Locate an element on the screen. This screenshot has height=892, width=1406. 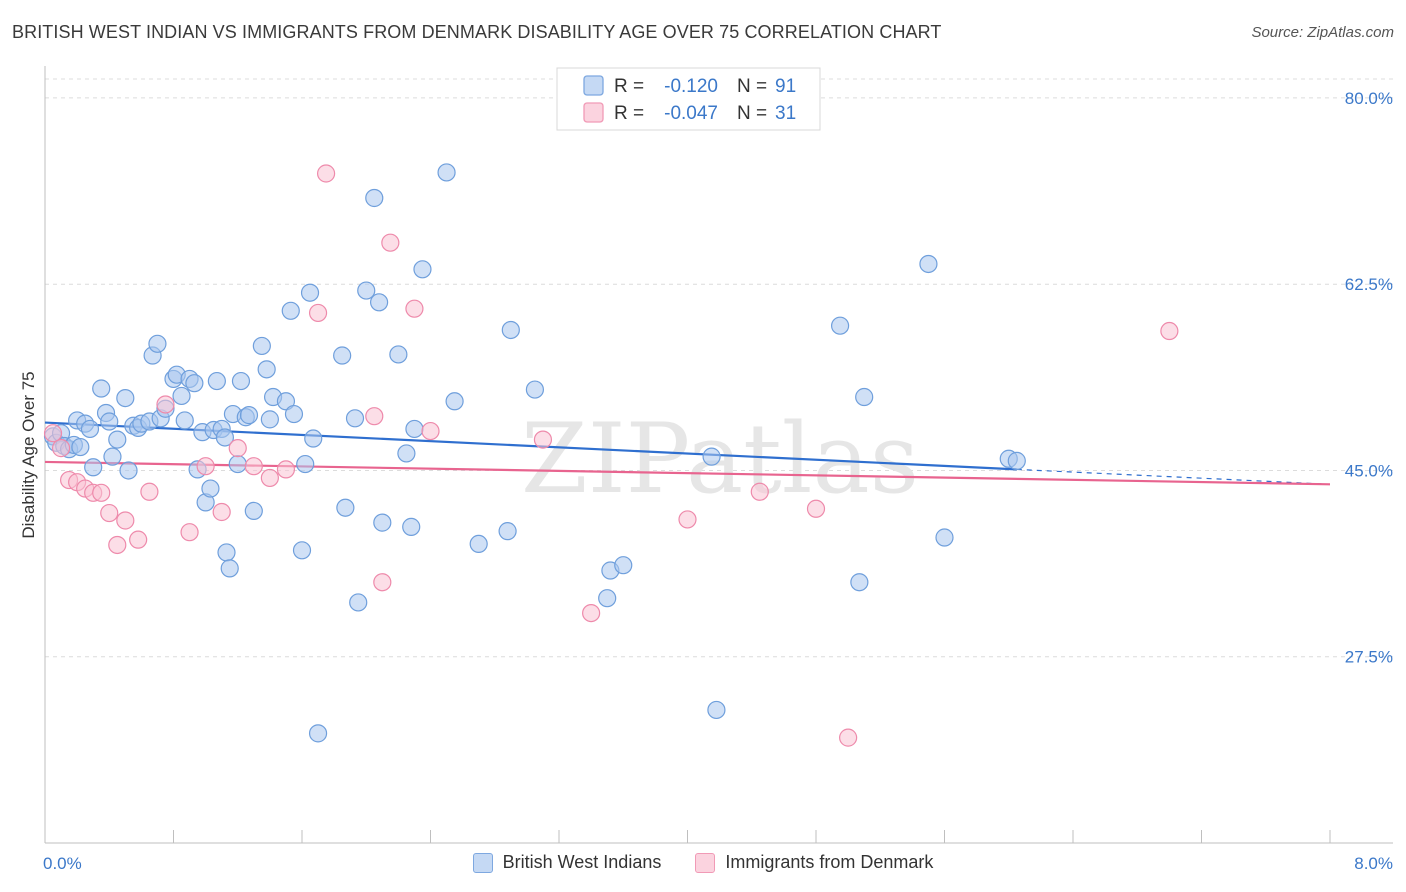
source-credit: Source: ZipAtlas.com is located at coordinates (1322, 32).